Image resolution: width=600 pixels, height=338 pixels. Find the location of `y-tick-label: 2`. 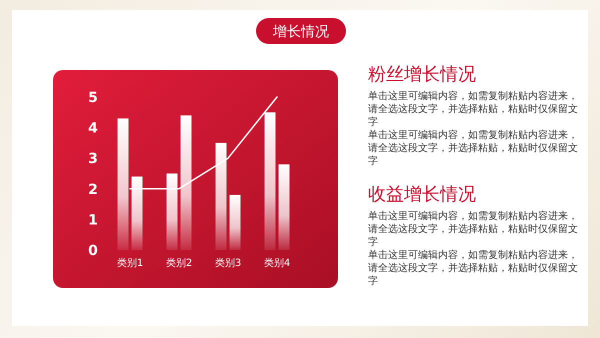

y-tick-label: 2 is located at coordinates (93, 190).